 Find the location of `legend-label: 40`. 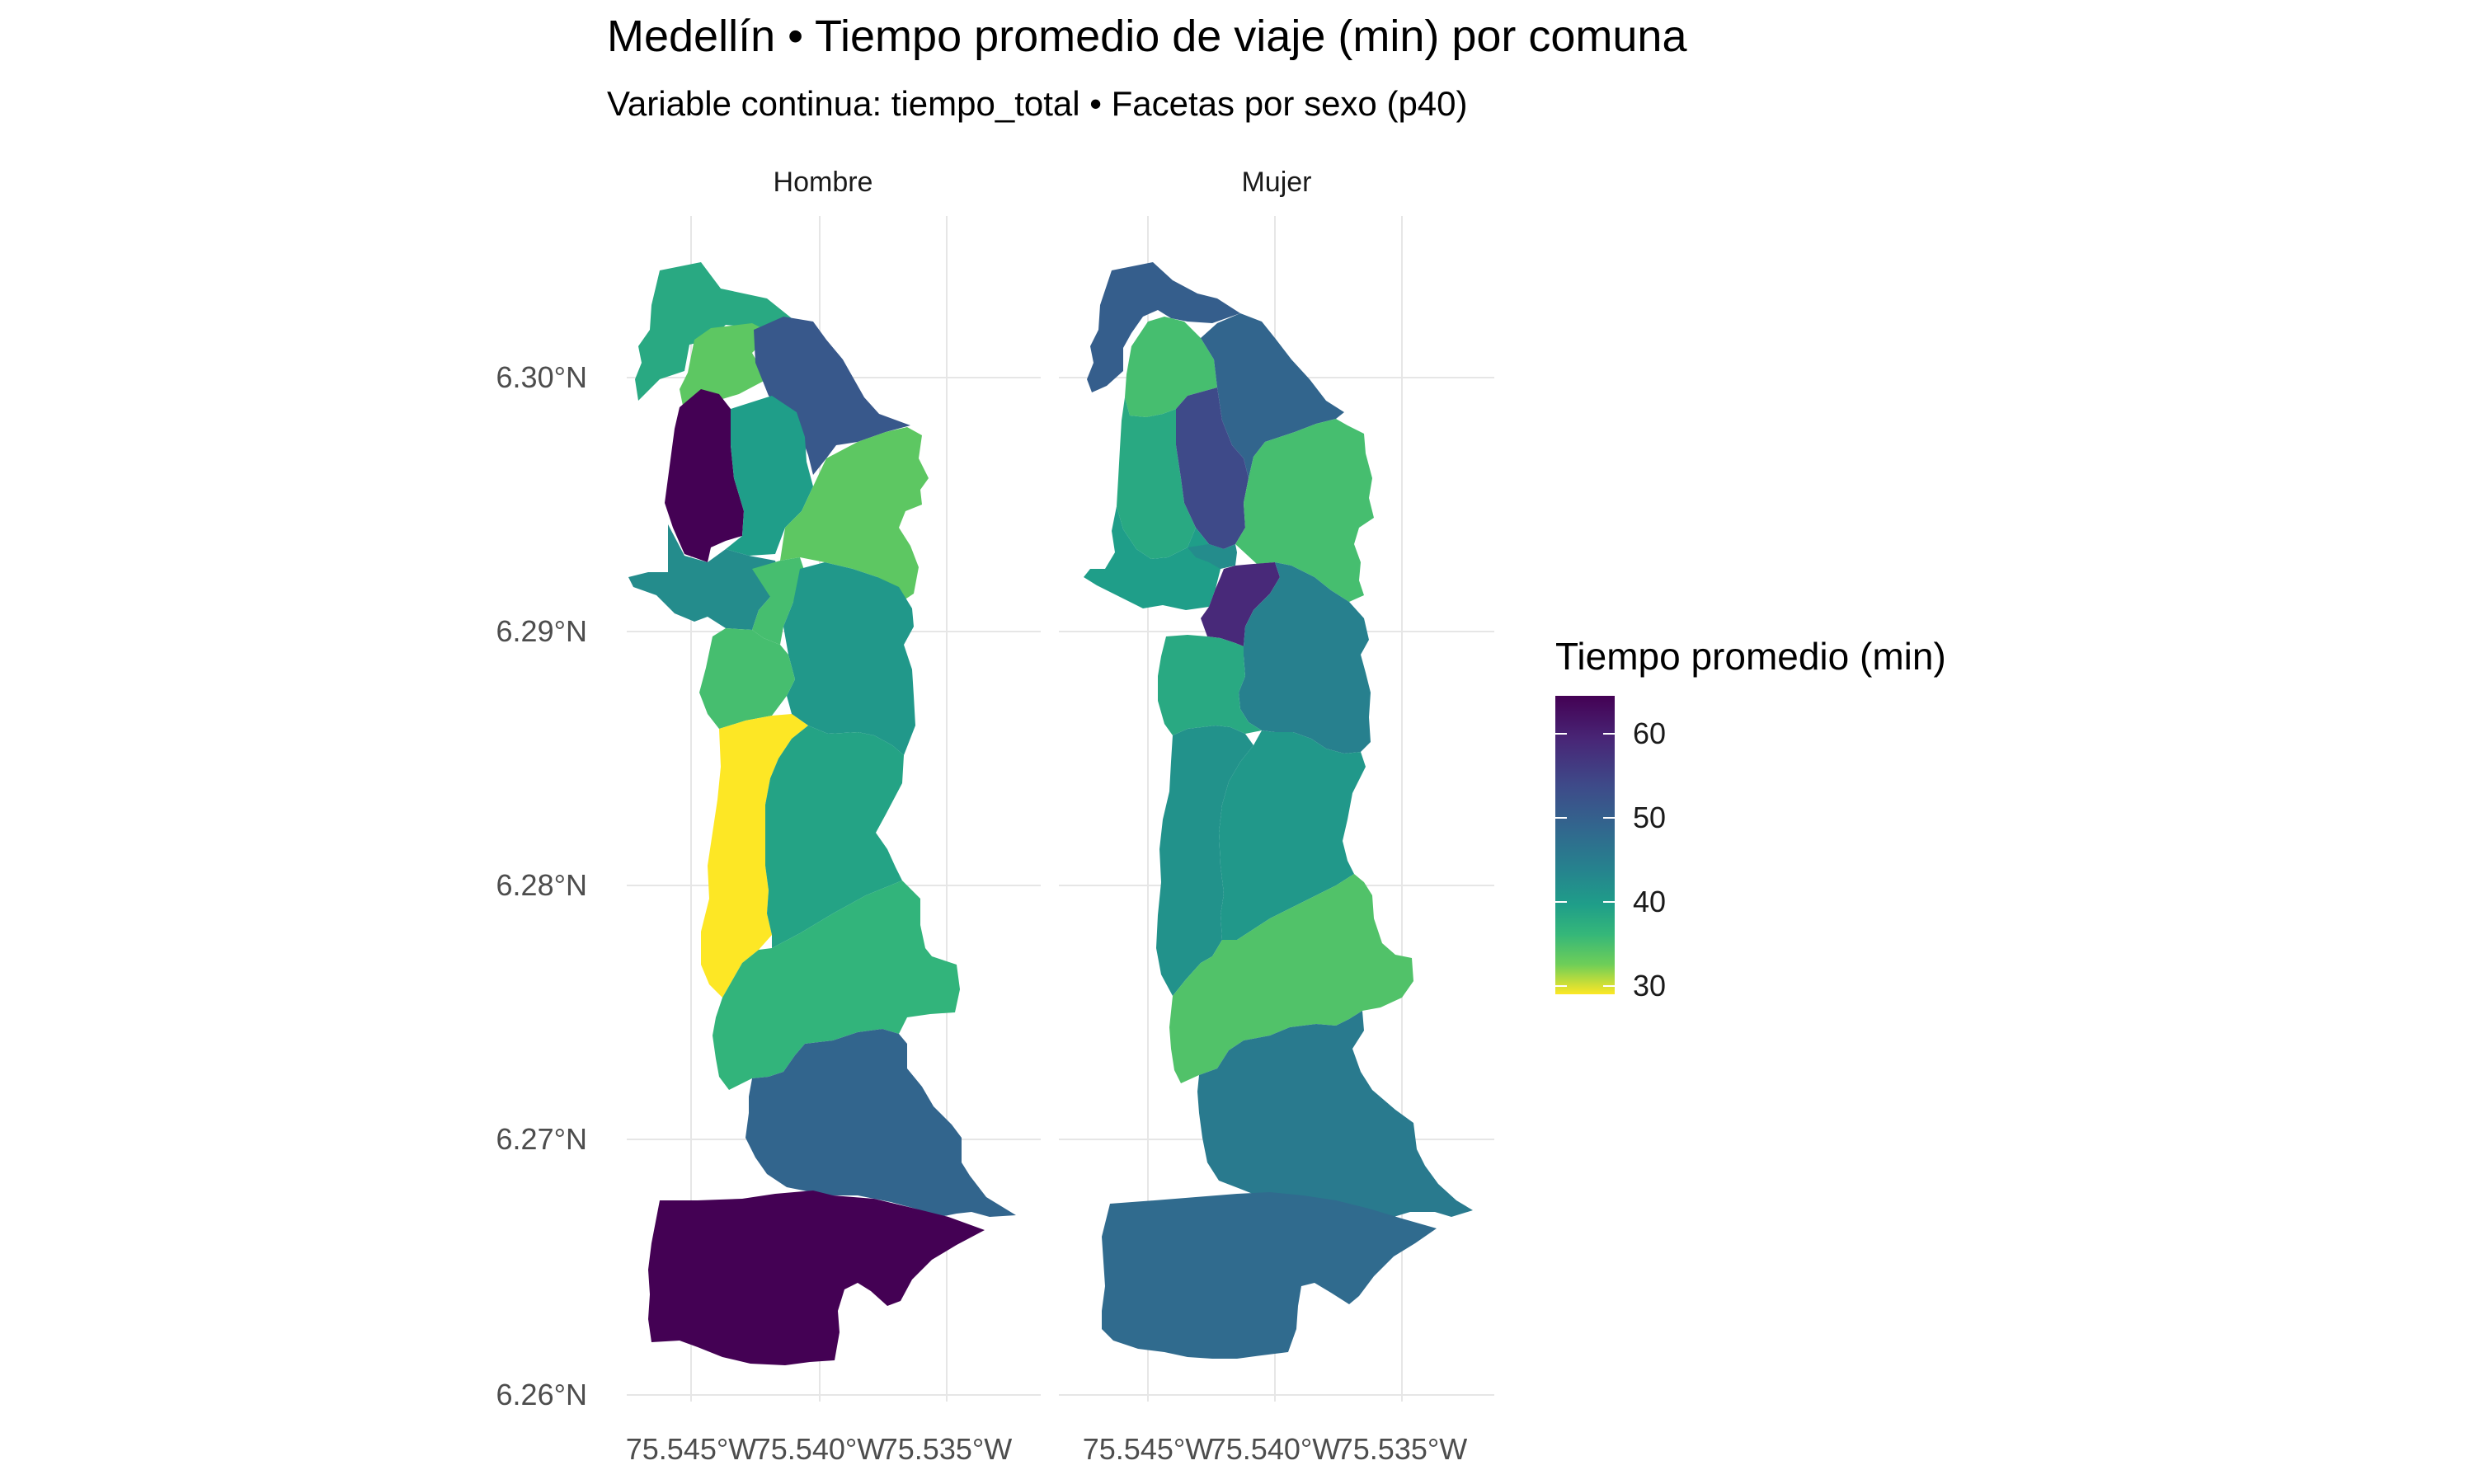

legend-label: 40 is located at coordinates (1649, 901).